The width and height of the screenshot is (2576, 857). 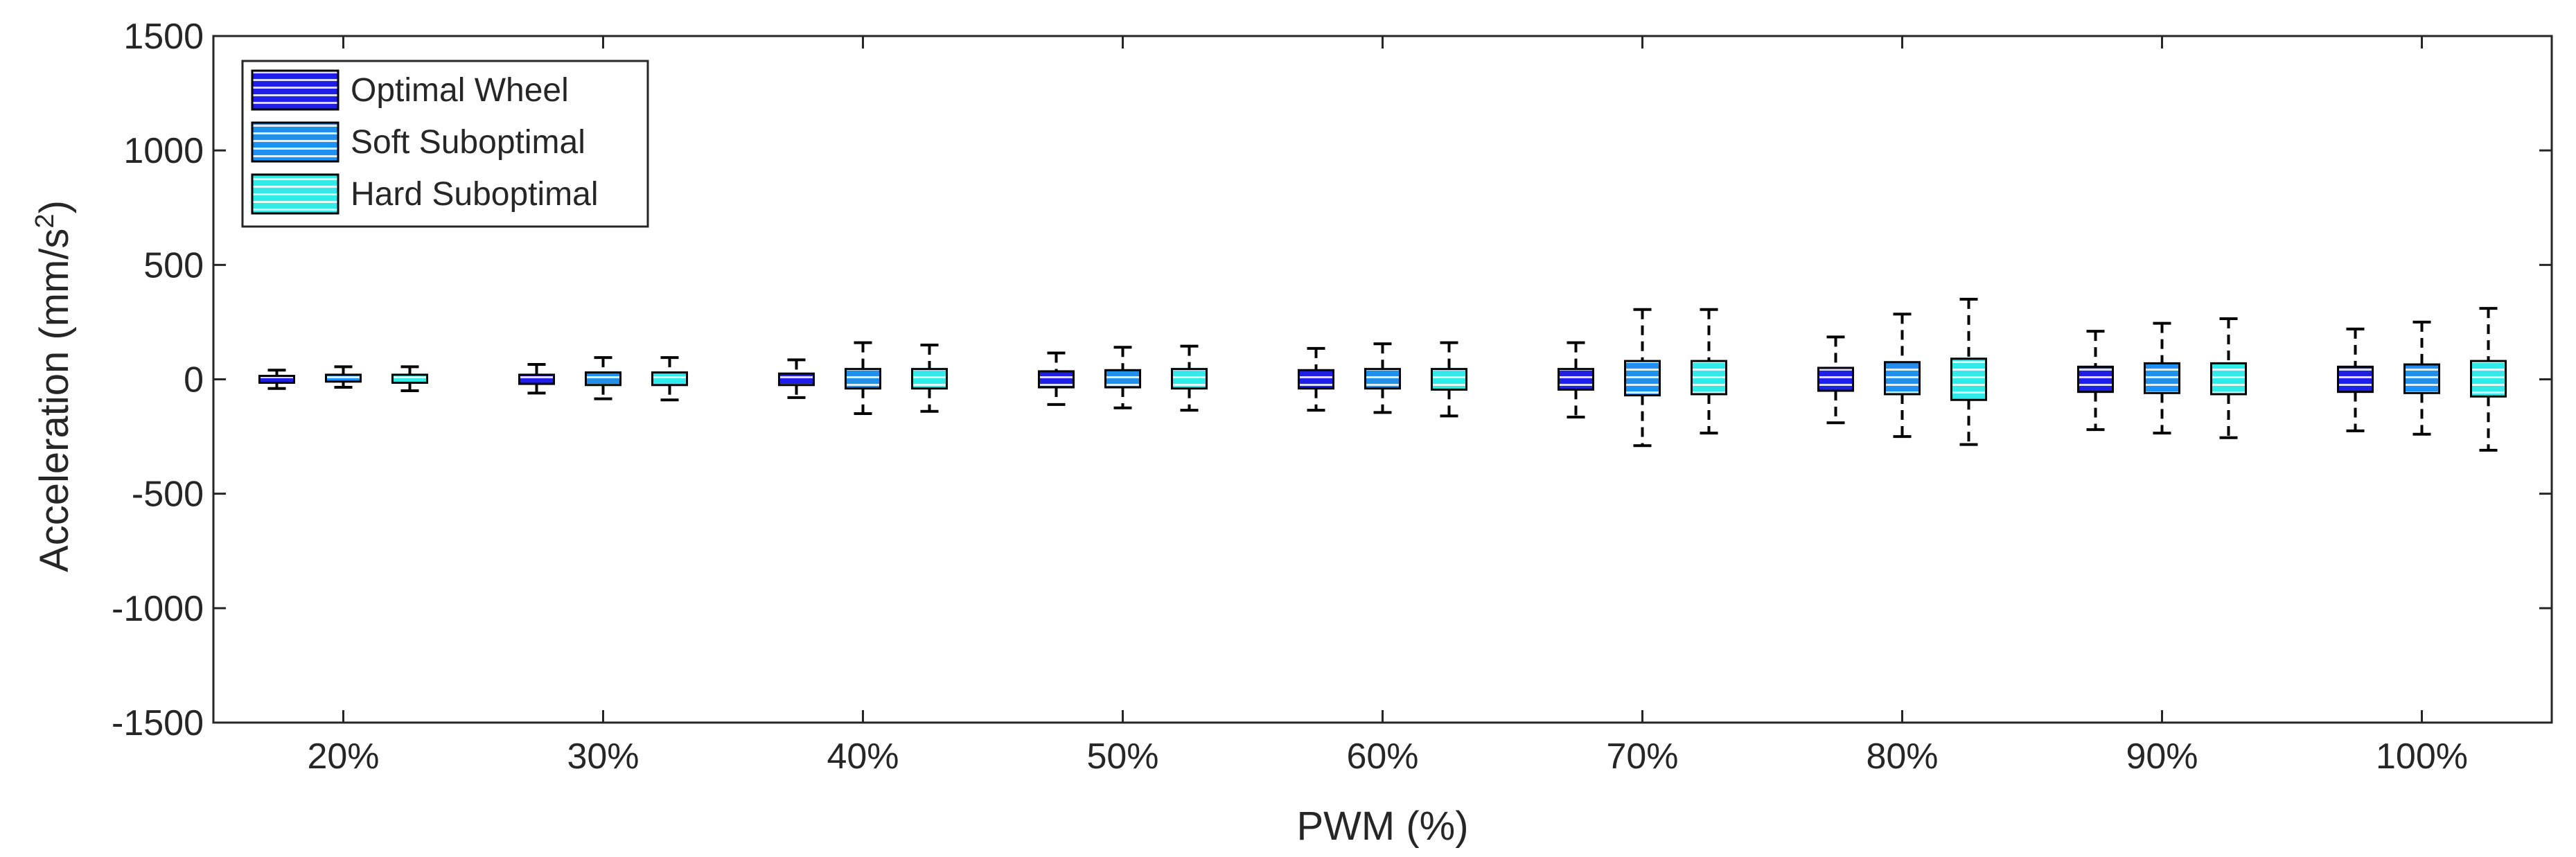 I want to click on series-hard-suboptimal, so click(x=1449, y=374).